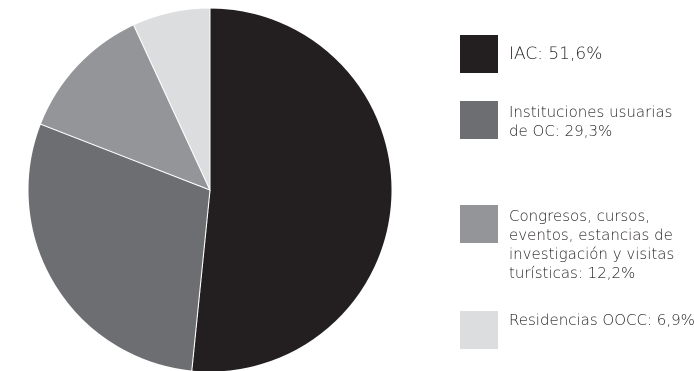  I want to click on legend-label-iac: IAC: 51,6%, so click(556, 54).